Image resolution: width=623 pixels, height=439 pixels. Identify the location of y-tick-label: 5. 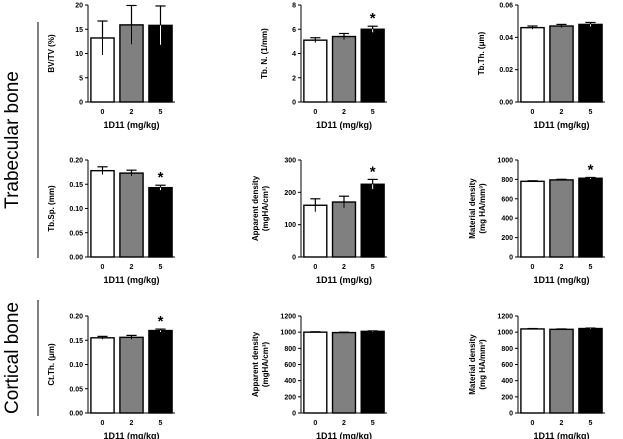
(81, 78).